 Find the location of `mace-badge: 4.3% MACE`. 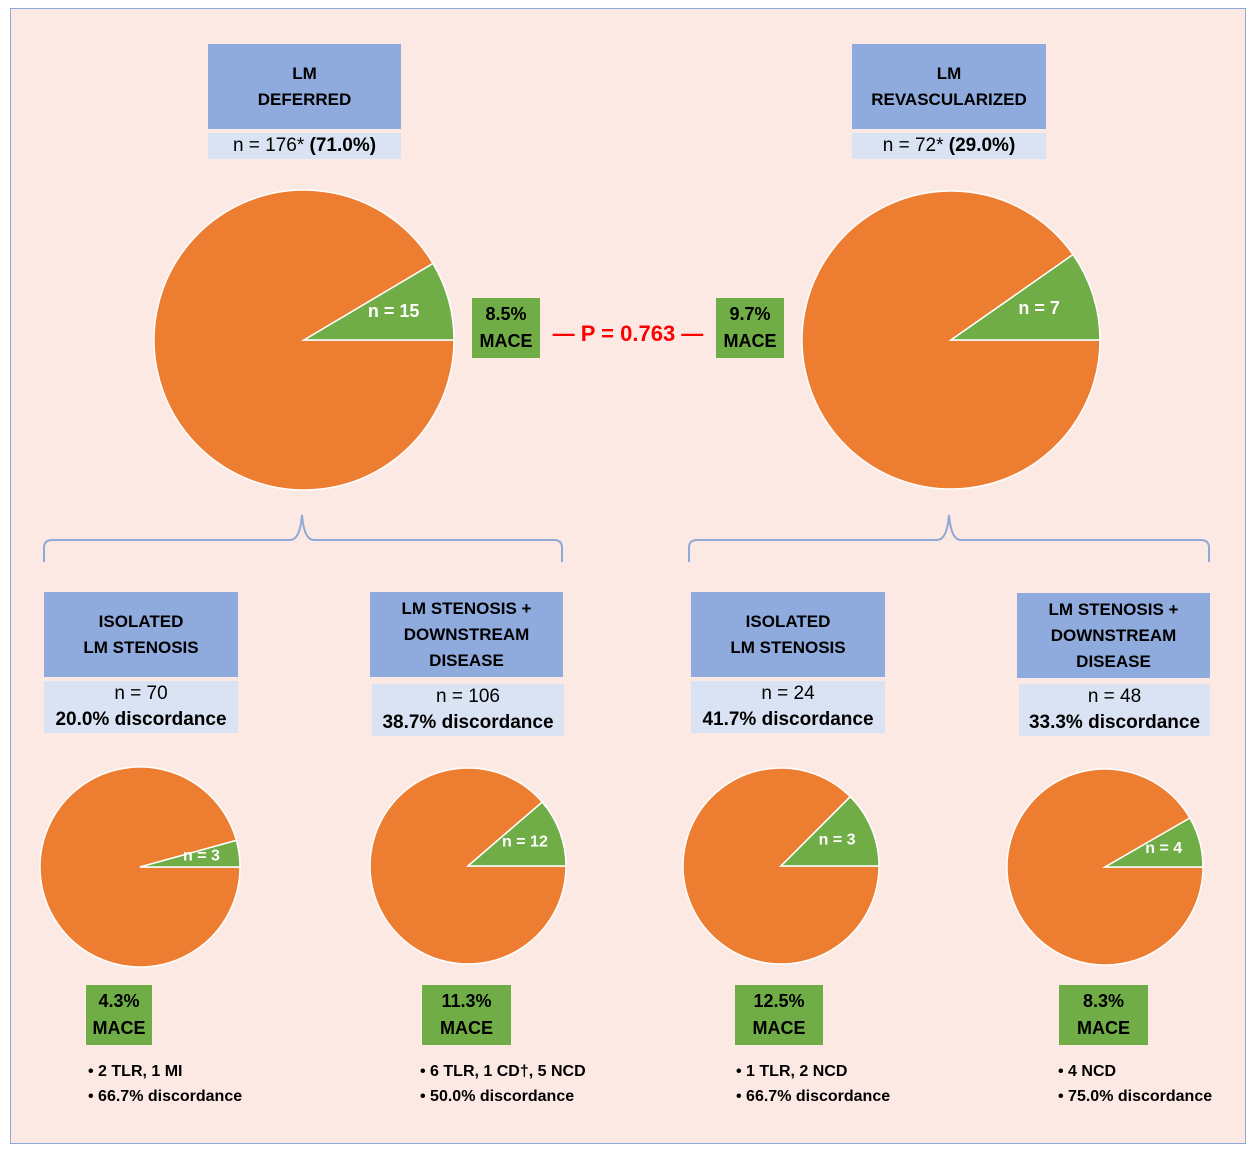

mace-badge: 4.3% MACE is located at coordinates (119, 1015).